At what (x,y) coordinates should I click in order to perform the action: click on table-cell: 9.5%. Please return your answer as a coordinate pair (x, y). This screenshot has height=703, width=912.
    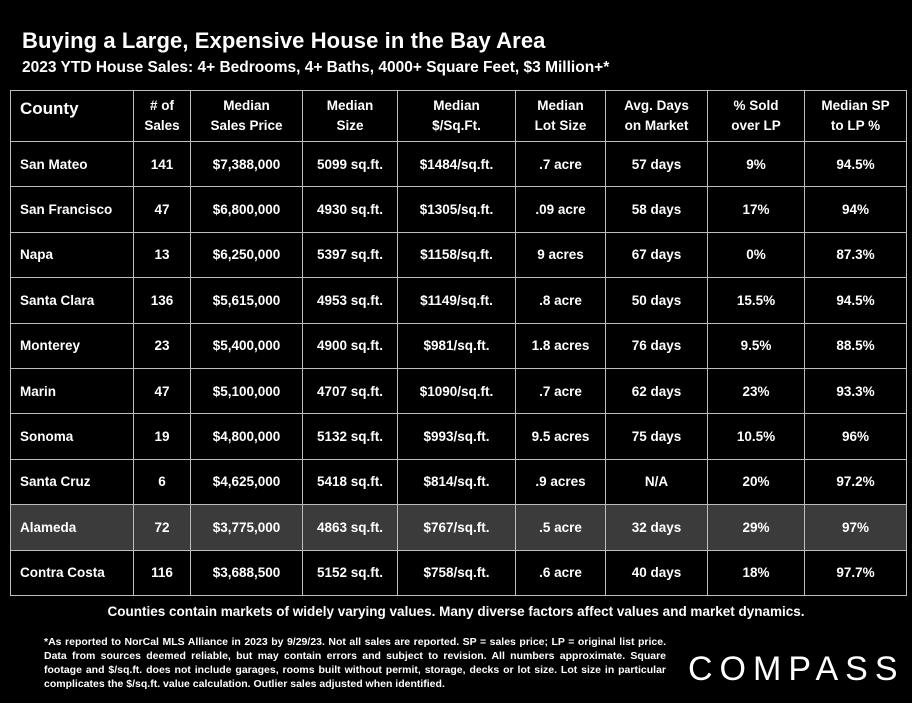
    Looking at the image, I should click on (756, 345).